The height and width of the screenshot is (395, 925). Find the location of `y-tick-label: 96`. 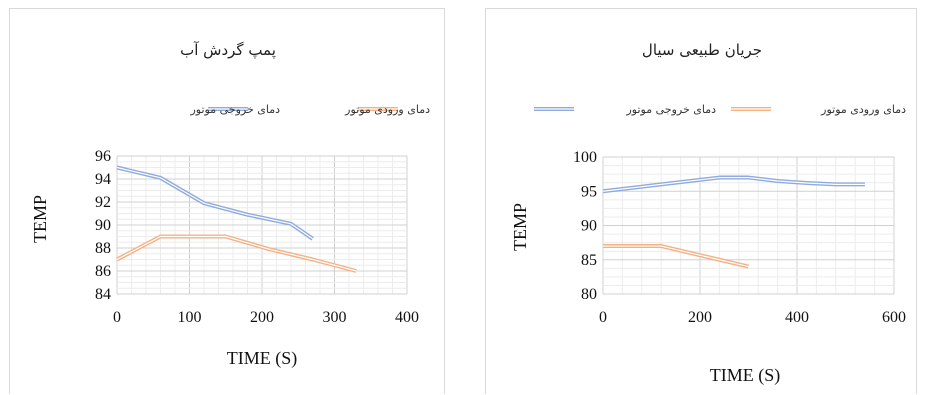

y-tick-label: 96 is located at coordinates (103, 156).